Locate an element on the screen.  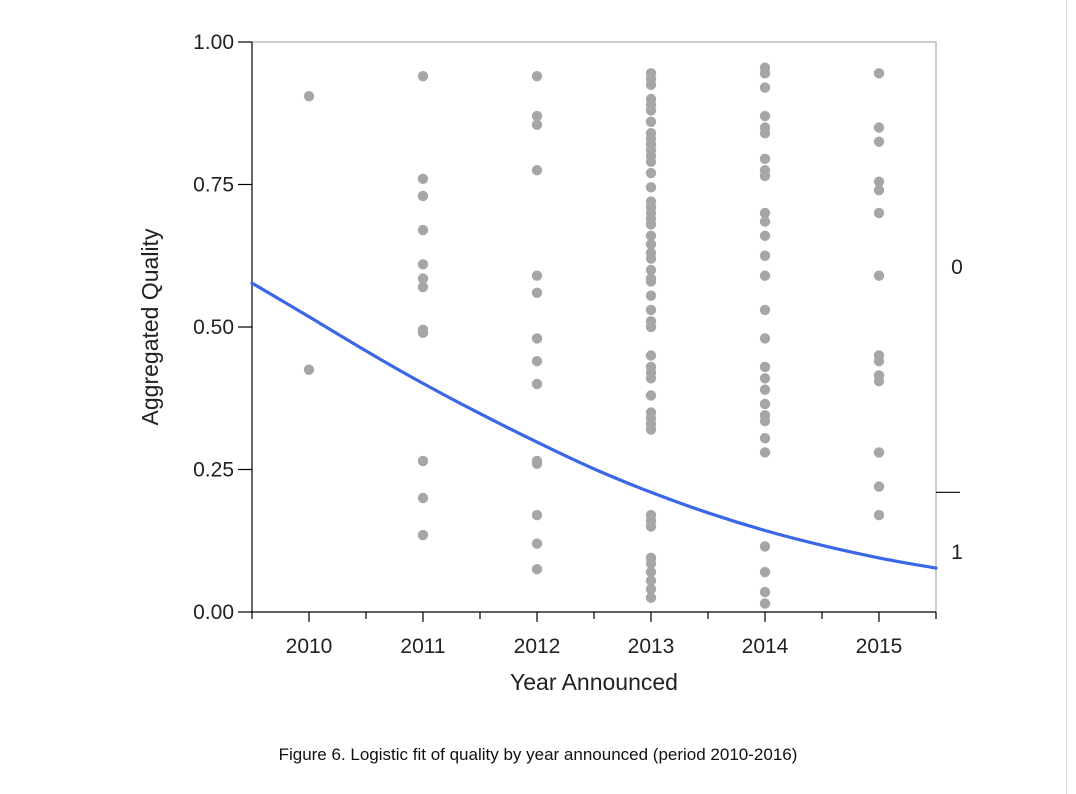
x-tick-label: 2010 is located at coordinates (309, 646).